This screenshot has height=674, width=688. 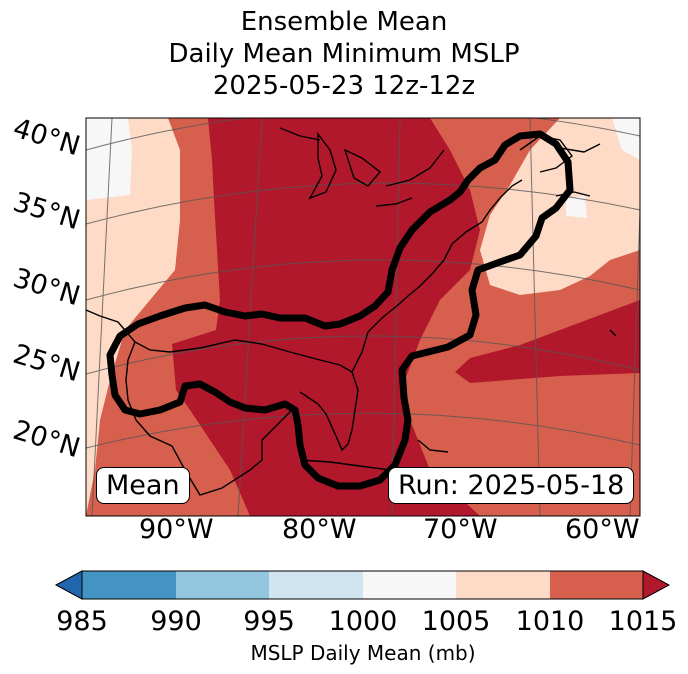 I want to click on lon-label-80w: 80°W, so click(x=319, y=529).